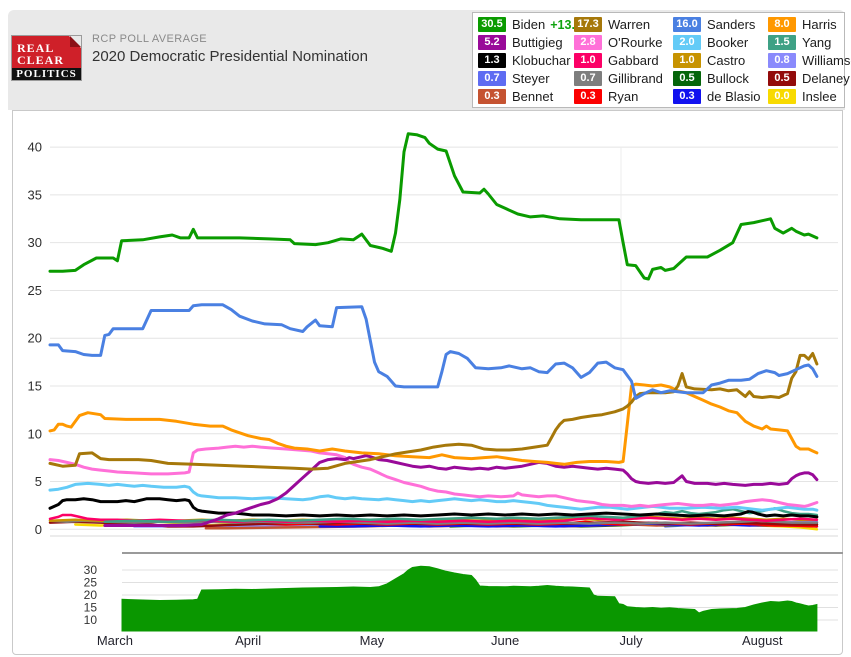  What do you see at coordinates (533, 96) in the screenshot?
I see `legend-label: Bennet` at bounding box center [533, 96].